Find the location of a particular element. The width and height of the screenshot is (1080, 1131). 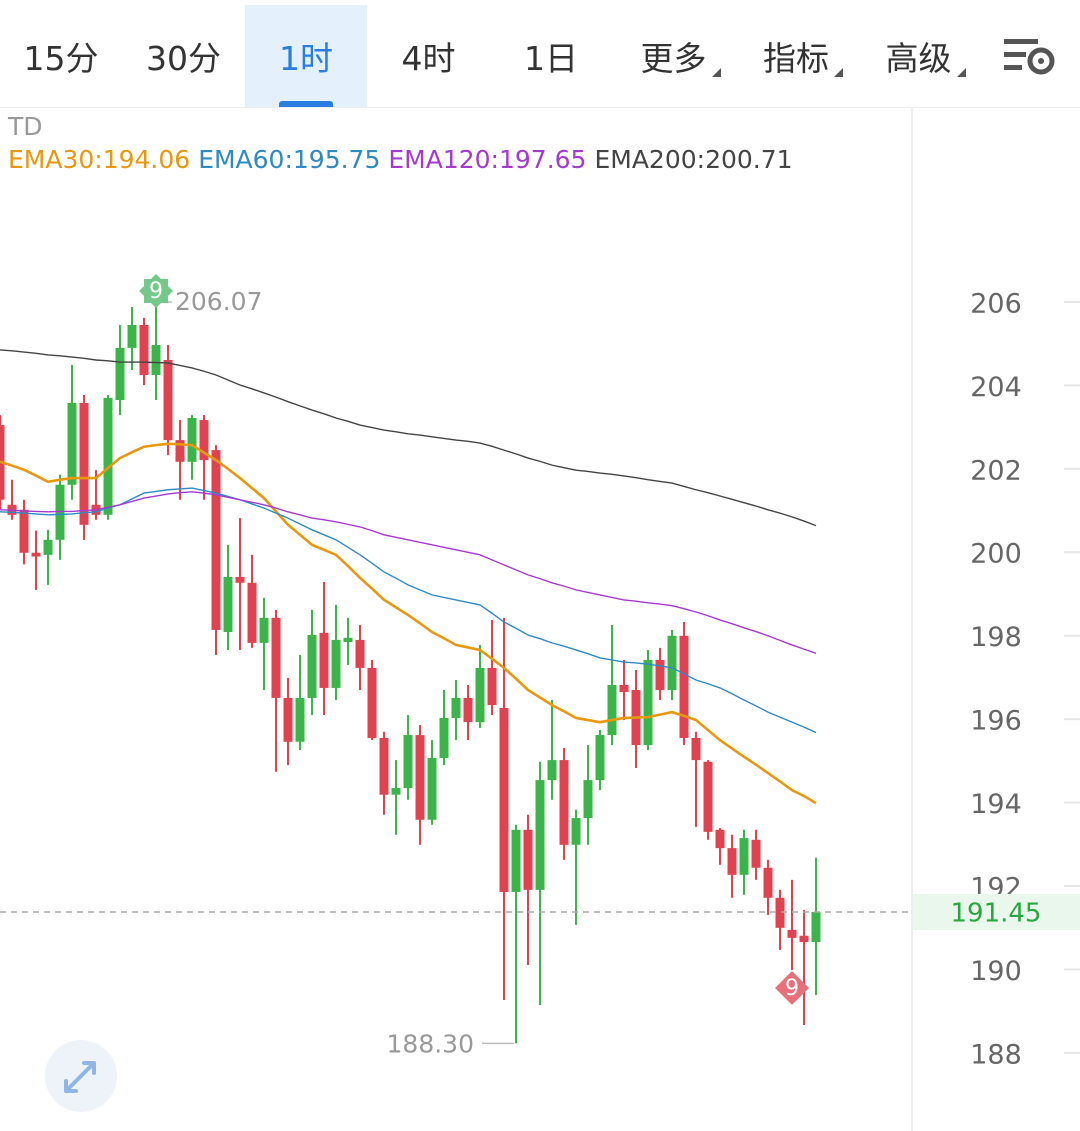

tab-label: 15分 is located at coordinates (61, 58).